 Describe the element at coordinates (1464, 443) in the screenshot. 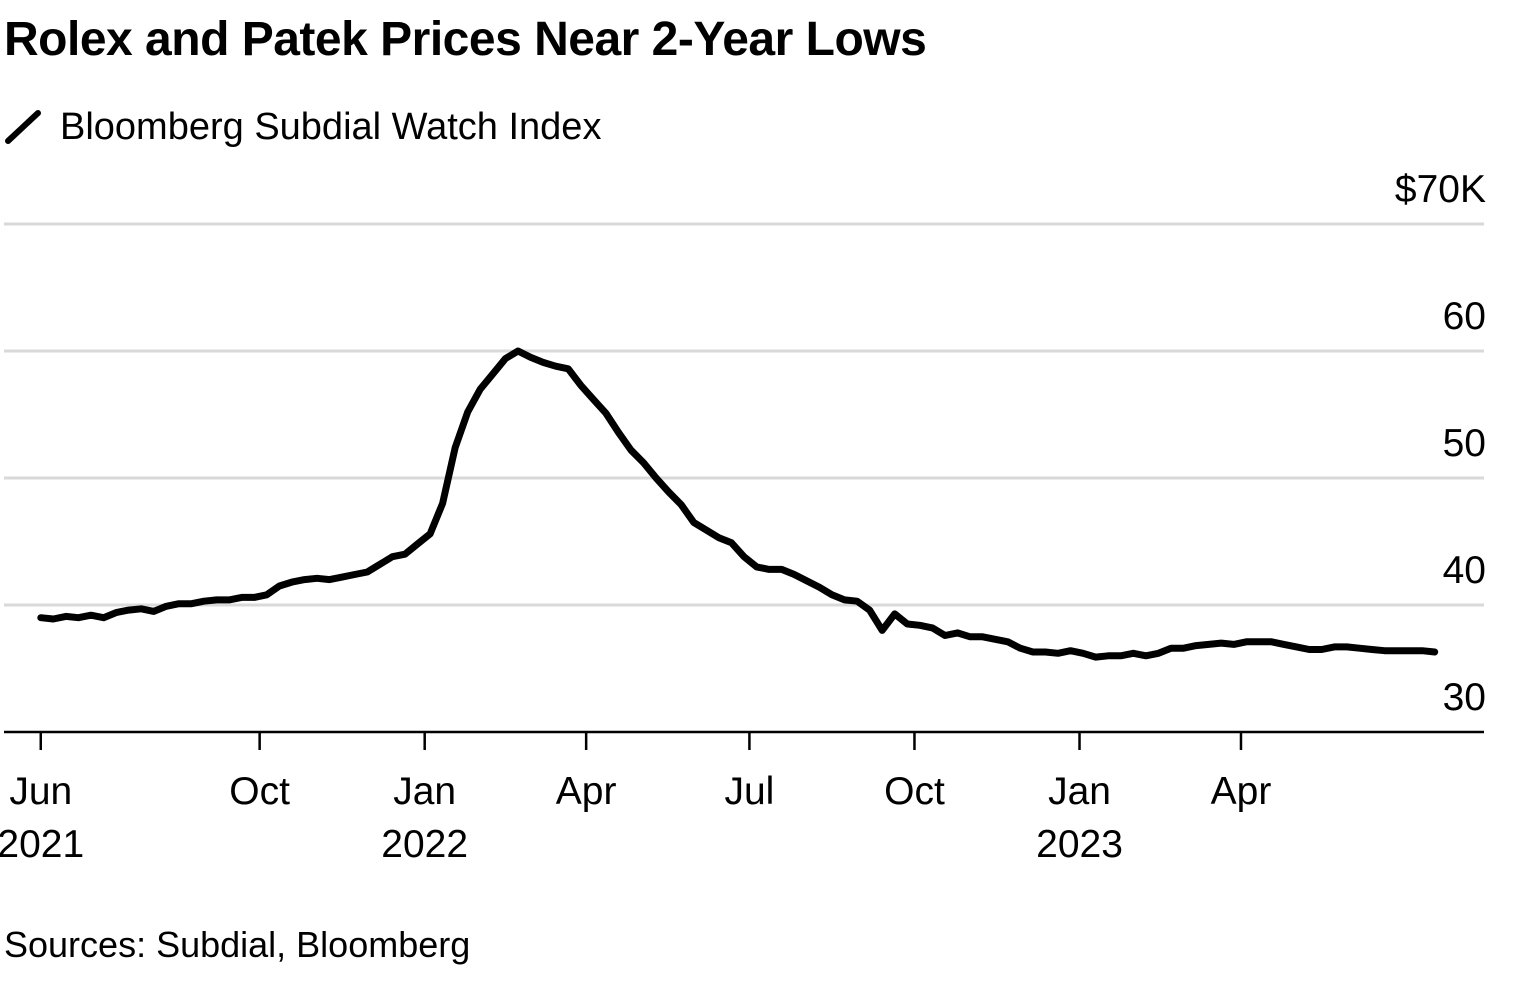

I see `y-tick-label-50: 50` at that location.